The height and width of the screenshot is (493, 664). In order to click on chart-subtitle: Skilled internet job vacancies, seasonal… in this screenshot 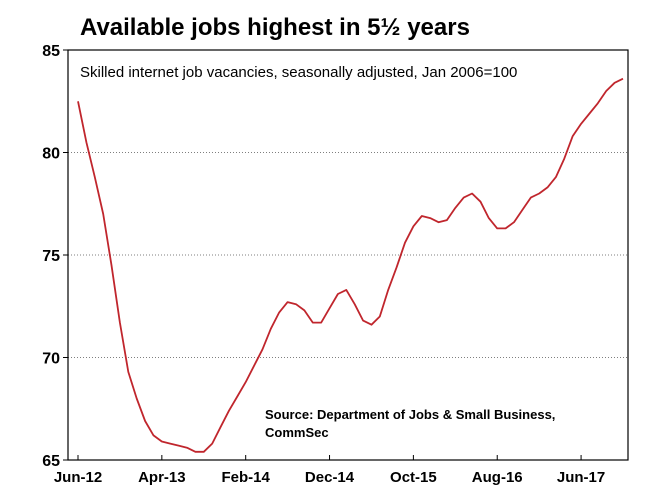, I will do `click(298, 72)`.